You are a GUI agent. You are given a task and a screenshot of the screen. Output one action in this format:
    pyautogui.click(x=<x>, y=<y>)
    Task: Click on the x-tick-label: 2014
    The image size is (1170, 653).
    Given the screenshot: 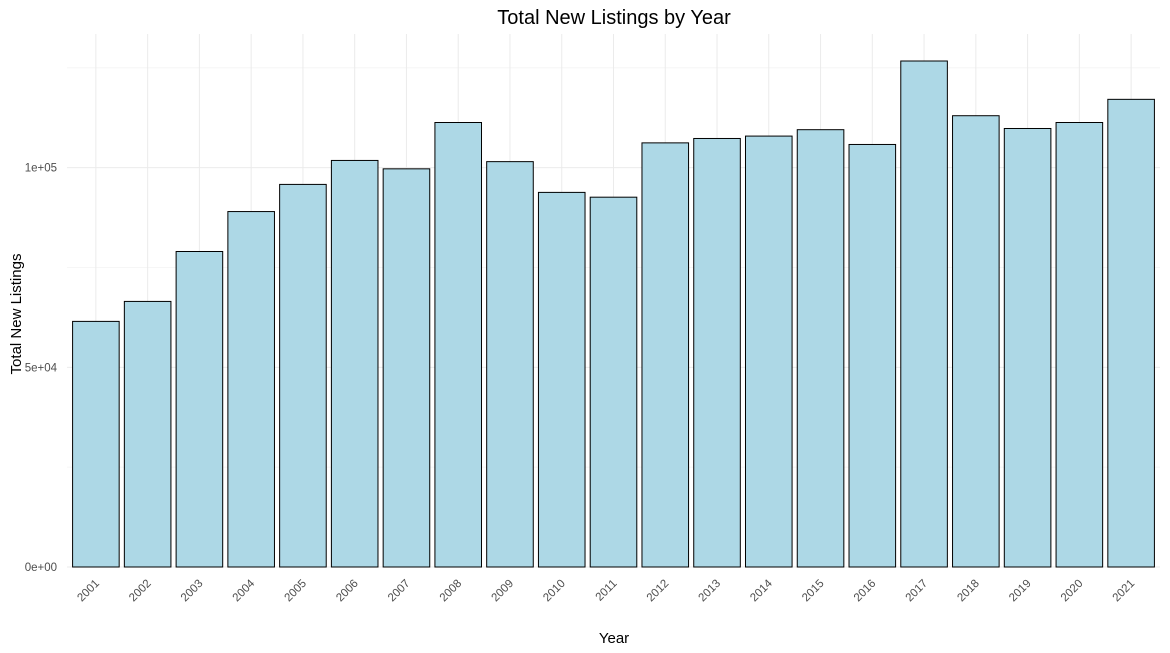 What is the action you would take?
    pyautogui.click(x=761, y=590)
    